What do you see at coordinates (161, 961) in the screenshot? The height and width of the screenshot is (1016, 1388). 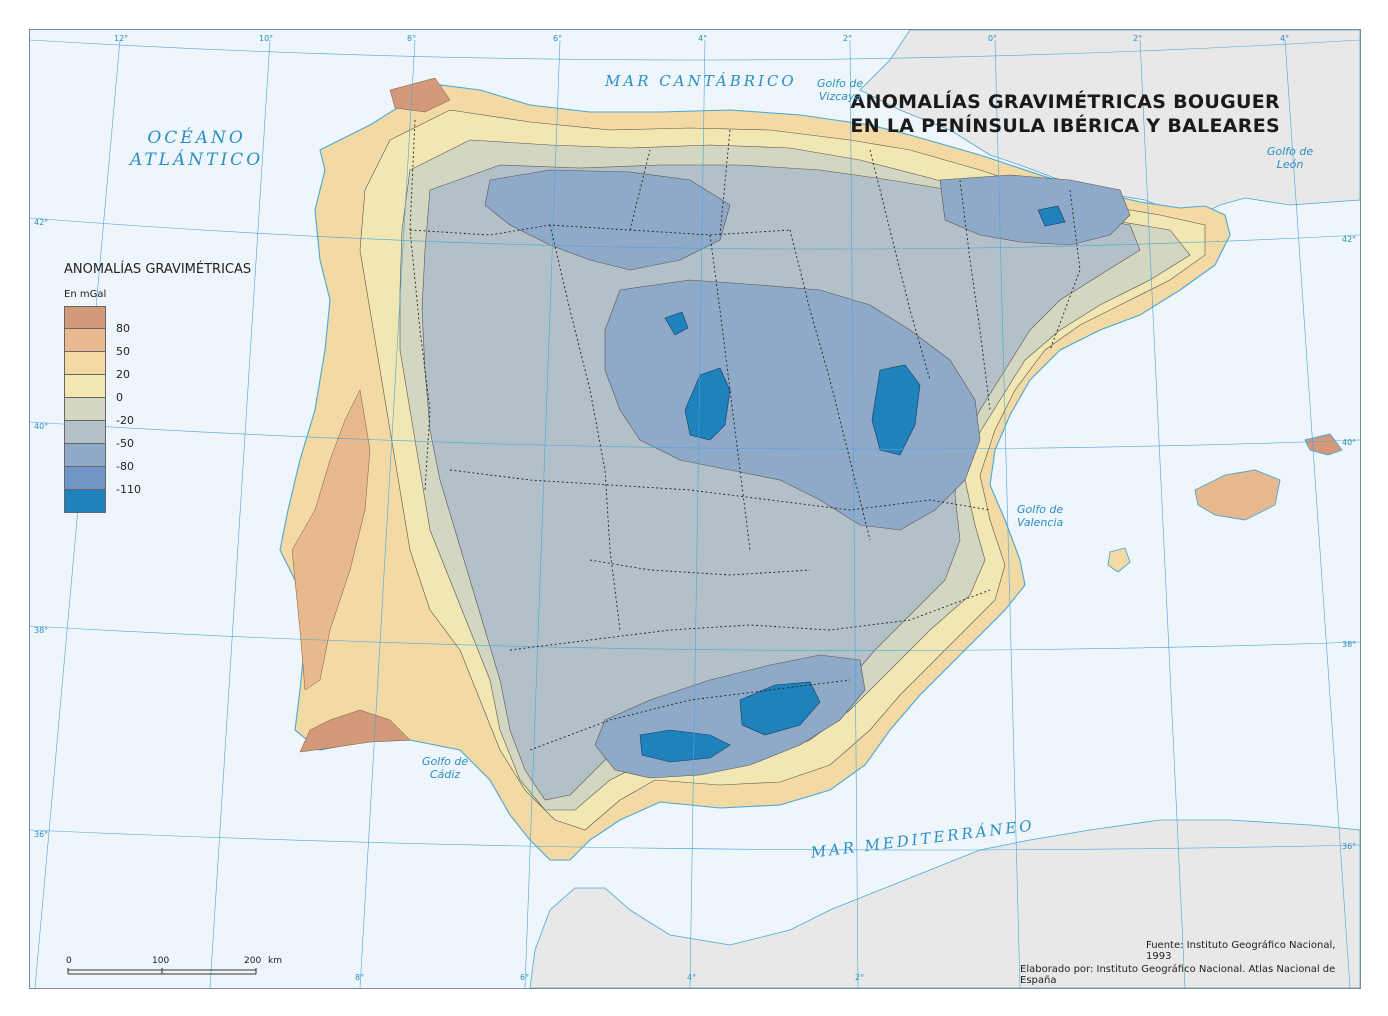 I see `scale-label-100: 100` at bounding box center [161, 961].